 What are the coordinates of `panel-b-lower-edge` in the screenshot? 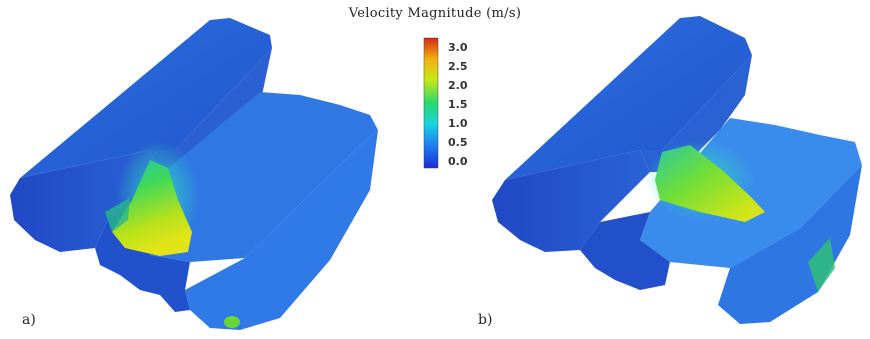 It's located at (625, 251).